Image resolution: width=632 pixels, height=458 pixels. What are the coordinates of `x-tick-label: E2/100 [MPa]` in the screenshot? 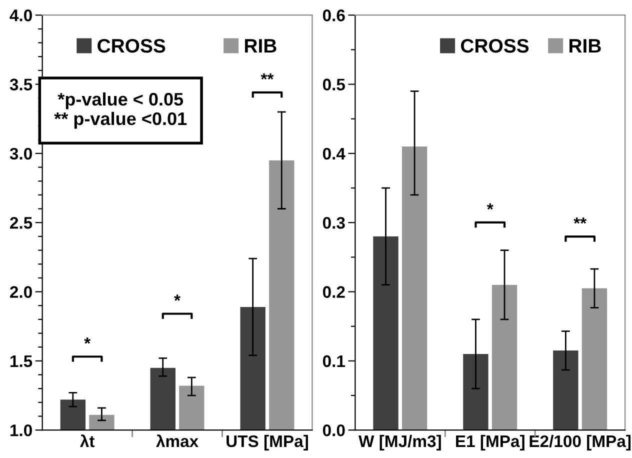 It's located at (580, 442).